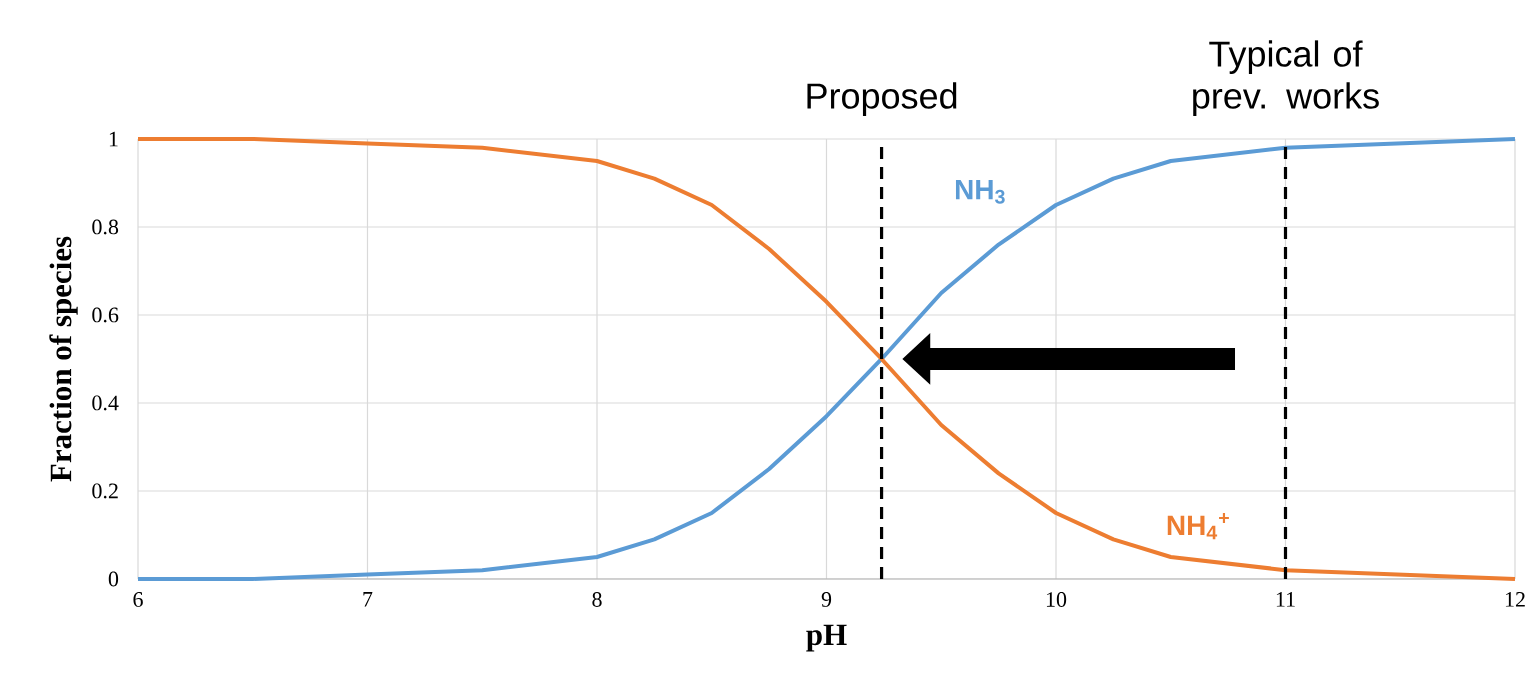 Image resolution: width=1538 pixels, height=689 pixels. What do you see at coordinates (105, 403) in the screenshot?
I see `y-tick-label: 0.4` at bounding box center [105, 403].